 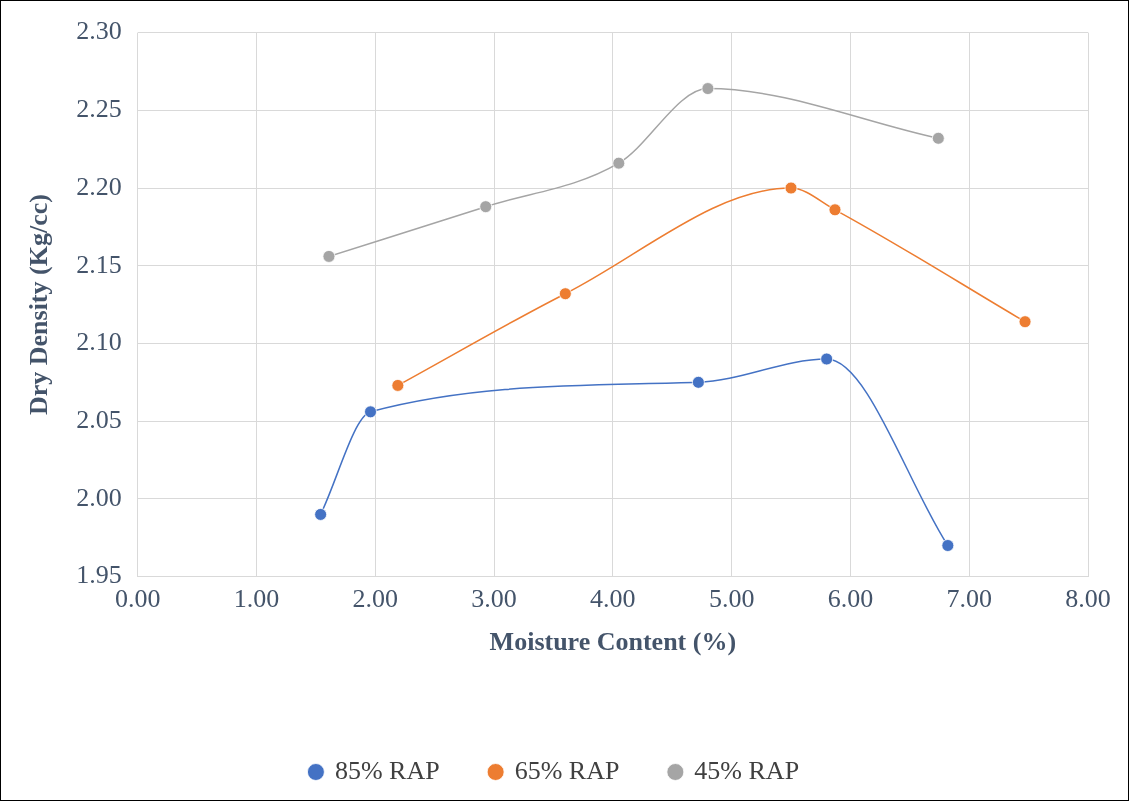 I want to click on y-tick-label: 2.15, so click(x=99, y=264).